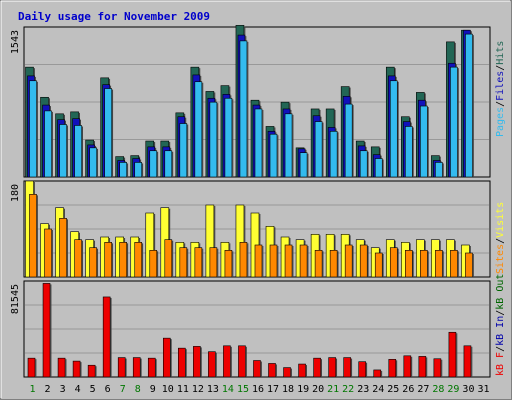 This screenshot has height=404, width=512. I want to click on legend-top: Pages/Files/Hits, so click(500, 89).